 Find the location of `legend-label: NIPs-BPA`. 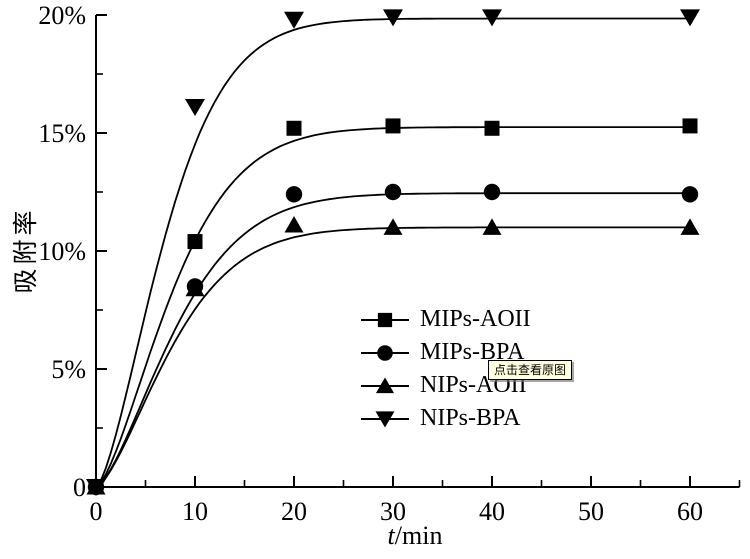

legend-label: NIPs-BPA is located at coordinates (470, 418).